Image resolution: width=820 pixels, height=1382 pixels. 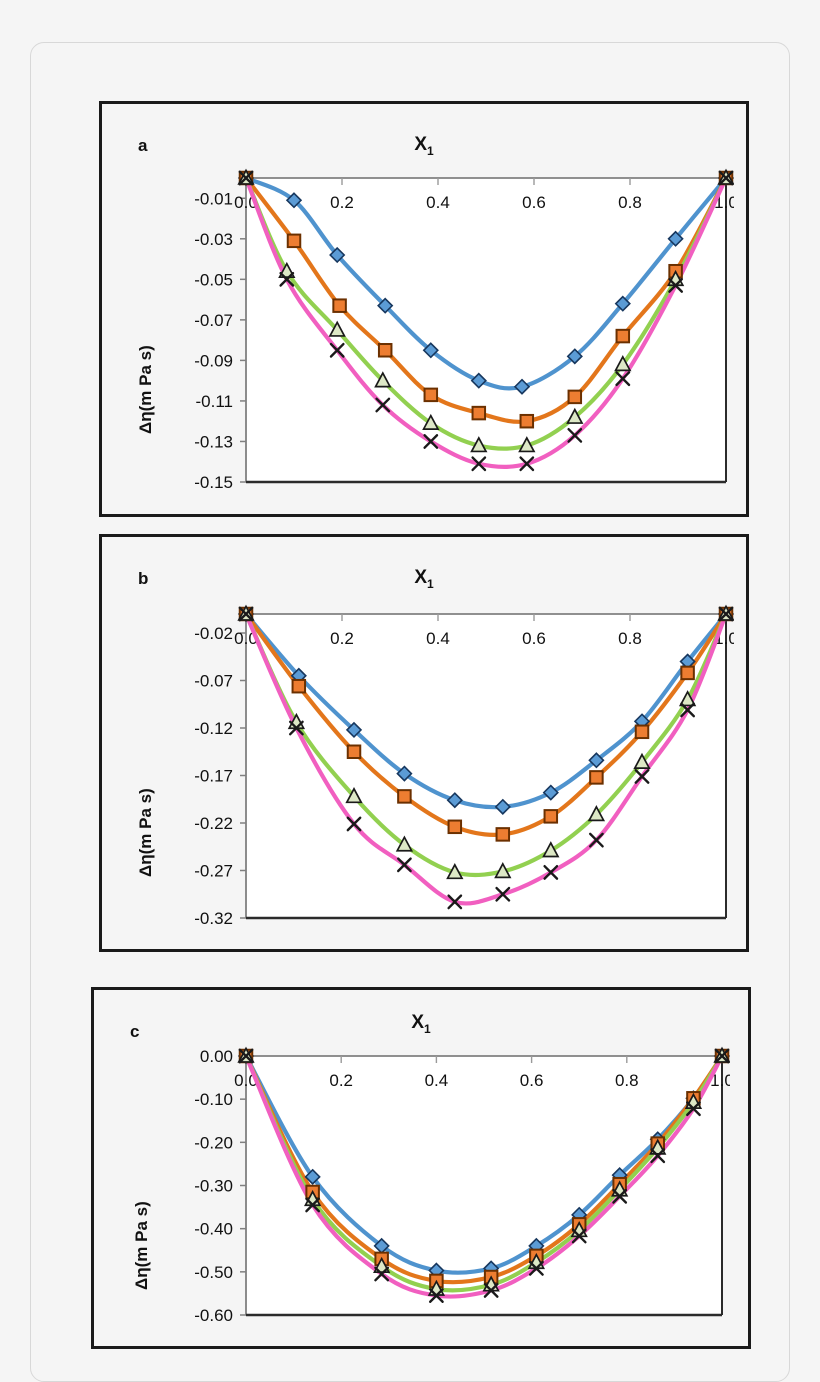 I want to click on y-tick-label: -0.10, so click(x=213, y=1099).